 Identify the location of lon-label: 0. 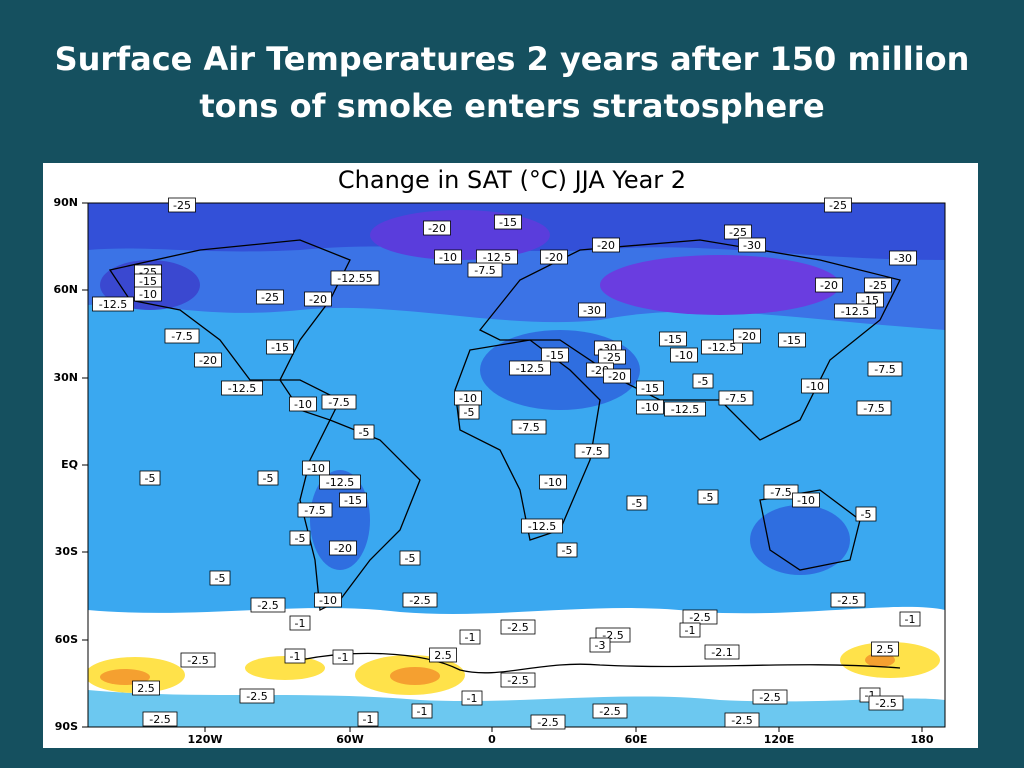
(492, 739).